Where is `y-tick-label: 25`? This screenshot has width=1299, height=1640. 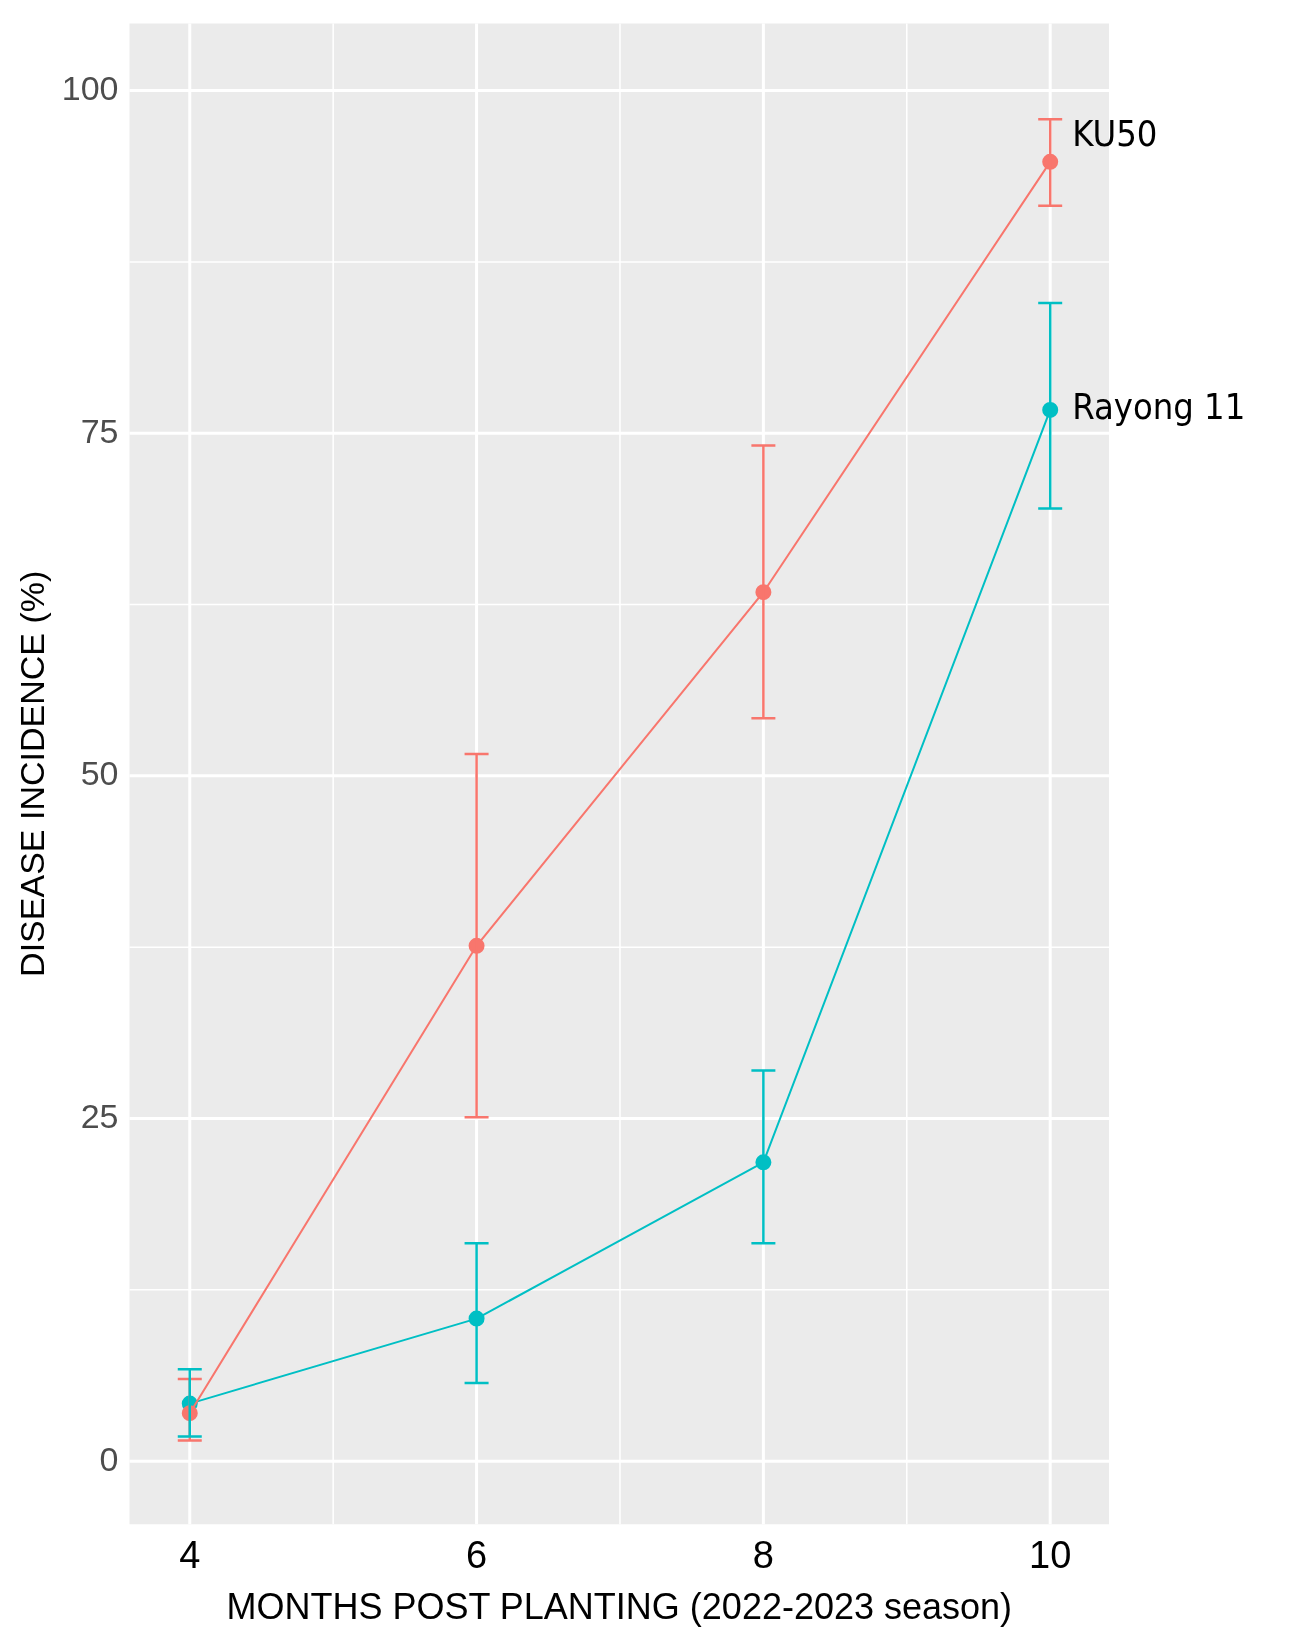 y-tick-label: 25 is located at coordinates (99, 1115).